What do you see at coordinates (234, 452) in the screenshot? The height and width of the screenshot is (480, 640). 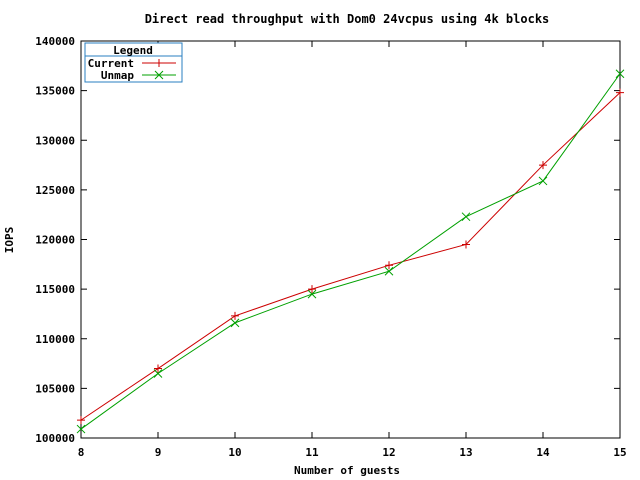 I see `x-tick-label: 10` at bounding box center [234, 452].